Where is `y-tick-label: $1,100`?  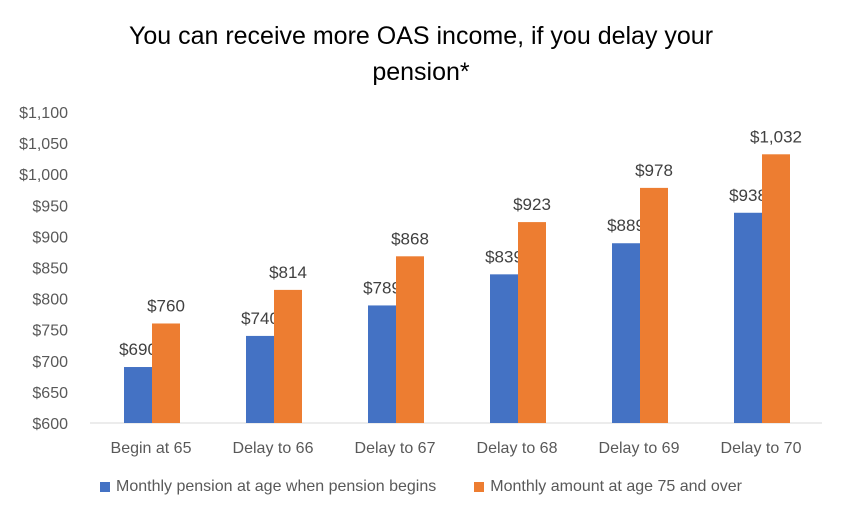 y-tick-label: $1,100 is located at coordinates (43, 113).